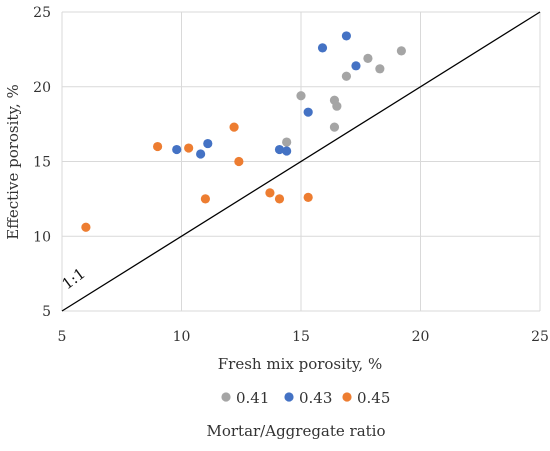 The image size is (550, 451). What do you see at coordinates (42, 88) in the screenshot?
I see `y-tick-label: 20` at bounding box center [42, 88].